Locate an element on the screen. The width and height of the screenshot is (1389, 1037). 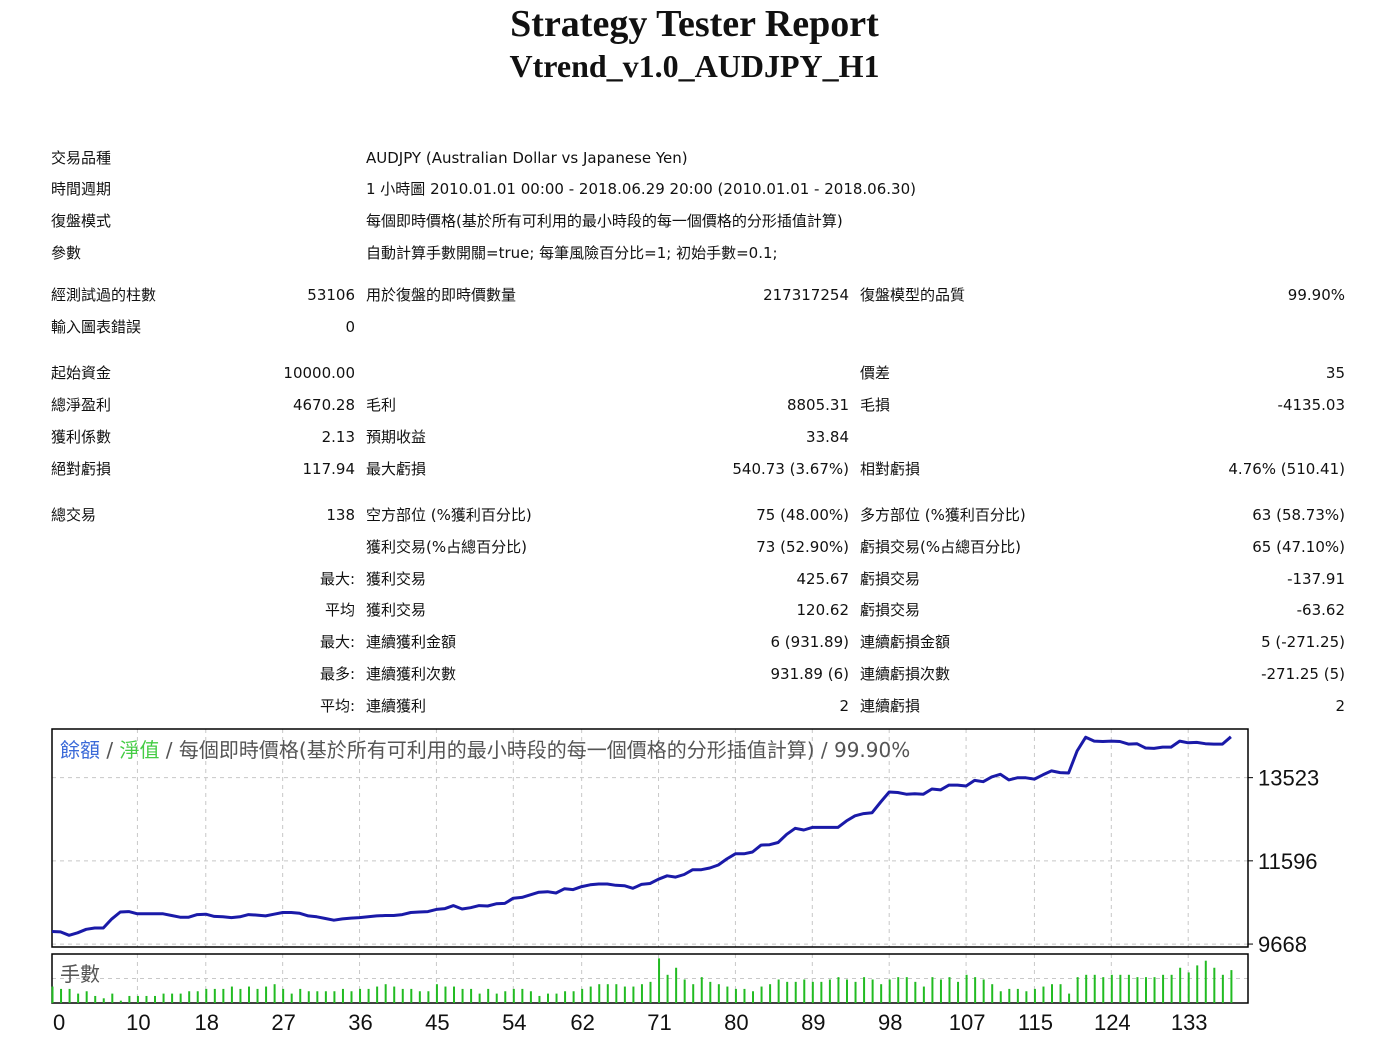
net-value: 4670.28 is located at coordinates (323, 405).